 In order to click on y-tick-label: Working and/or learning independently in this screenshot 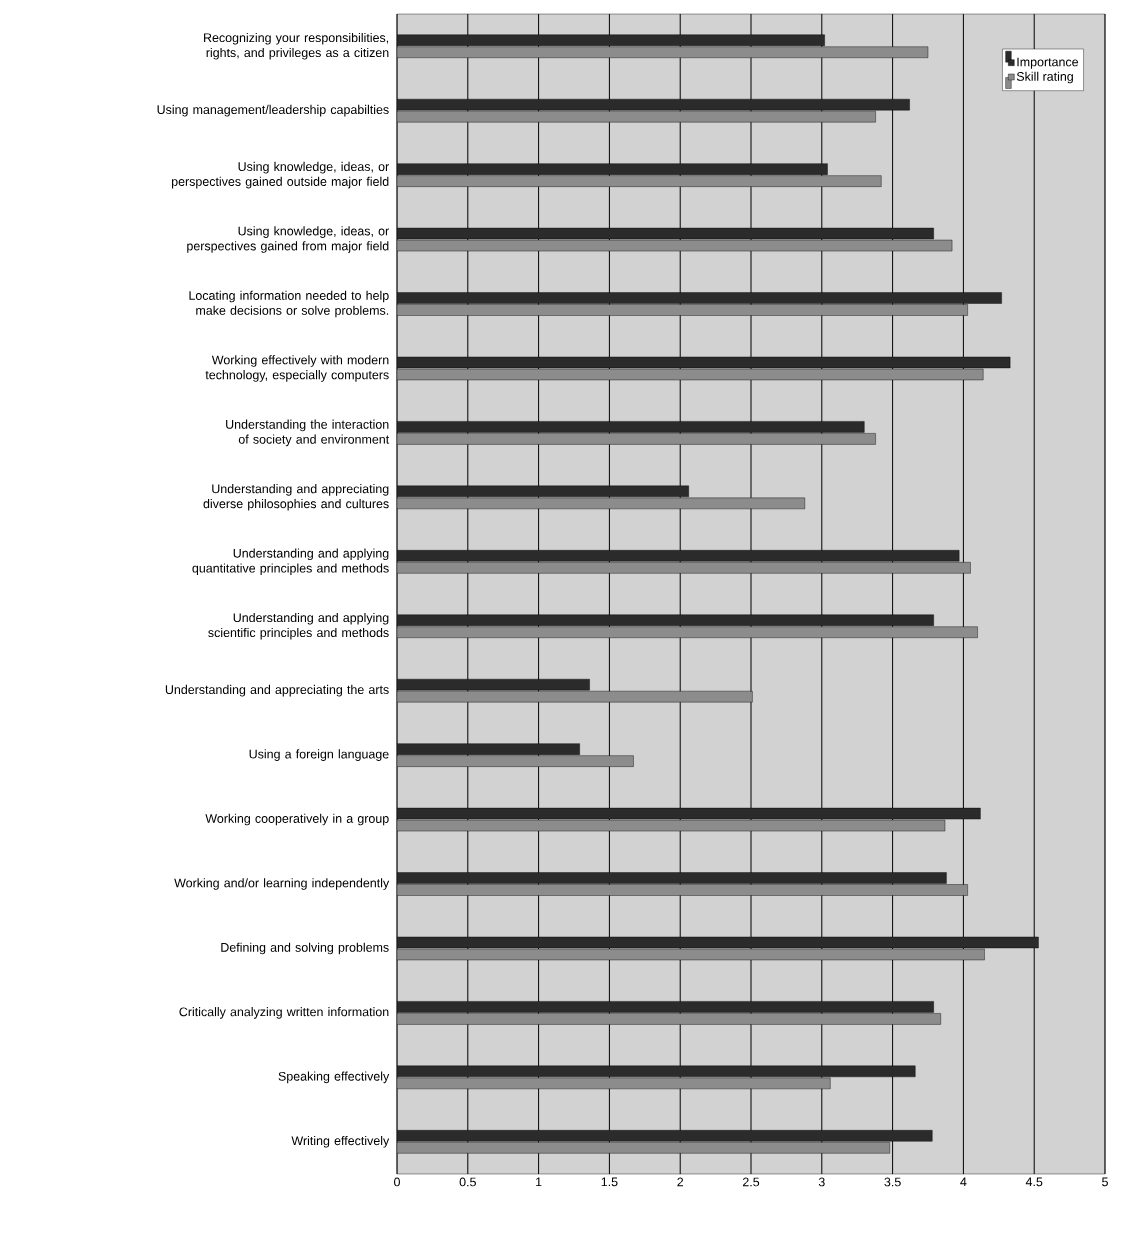, I will do `click(282, 884)`.